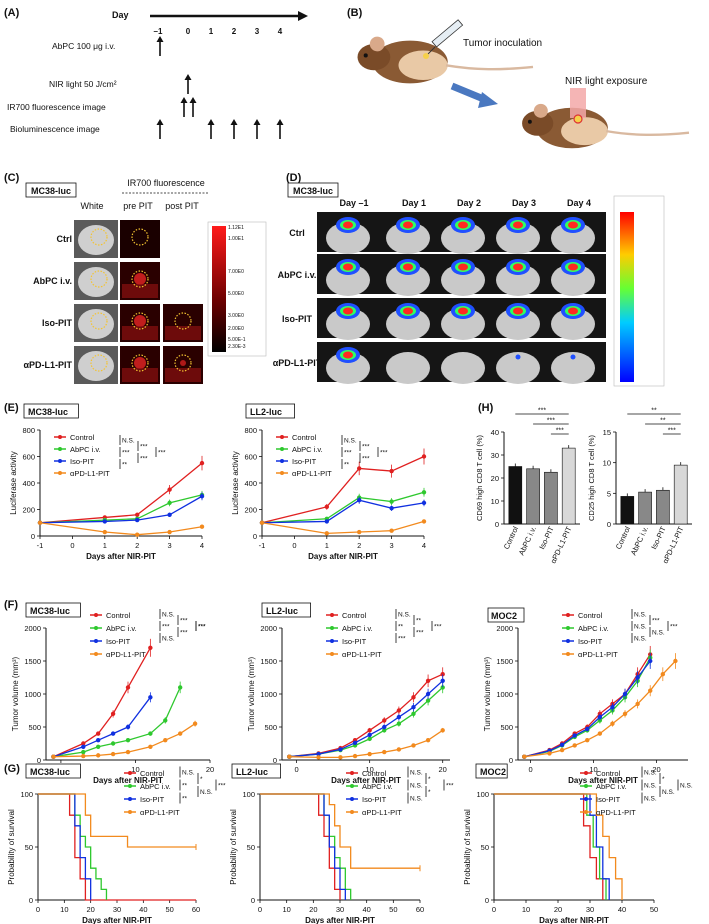 This screenshot has height=924, width=709. Describe the element at coordinates (26, 794) in the screenshot. I see `y-tick-label: 100` at that location.